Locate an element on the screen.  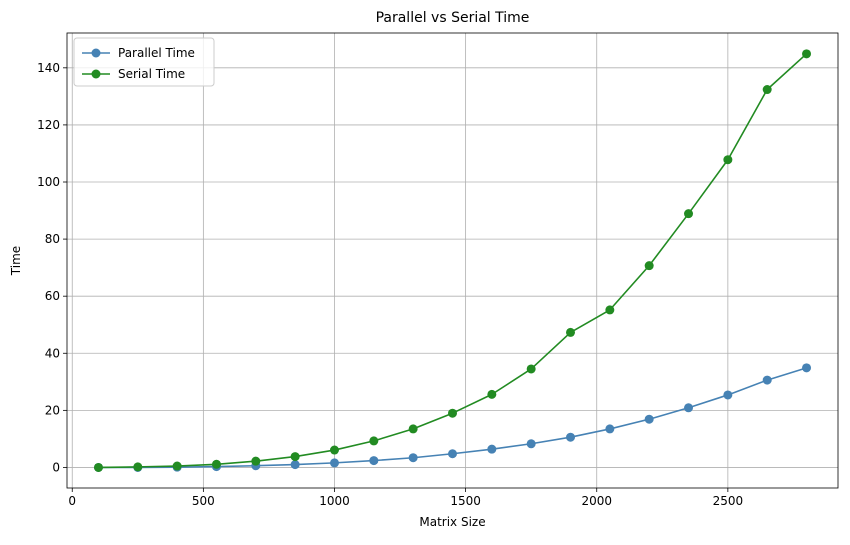
y-tick-label: 100 is located at coordinates (48, 182).